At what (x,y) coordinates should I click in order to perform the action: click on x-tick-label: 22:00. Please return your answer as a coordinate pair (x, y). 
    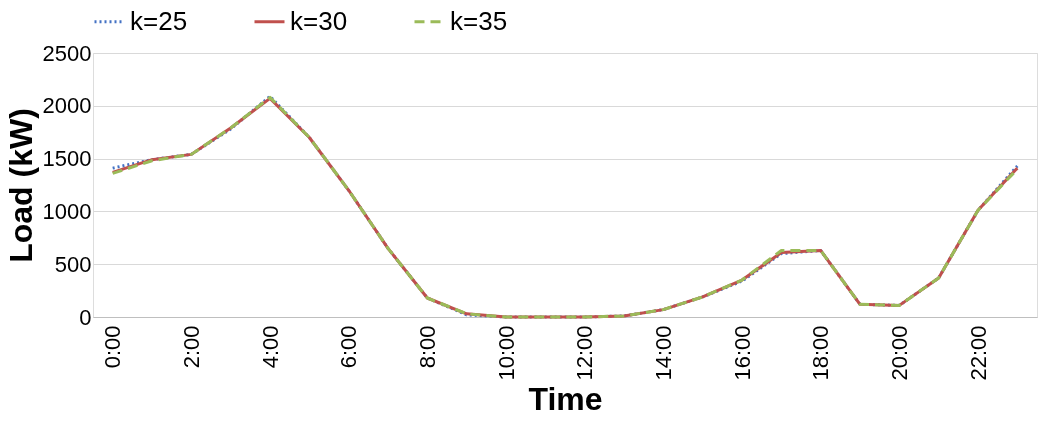
    Looking at the image, I should click on (978, 353).